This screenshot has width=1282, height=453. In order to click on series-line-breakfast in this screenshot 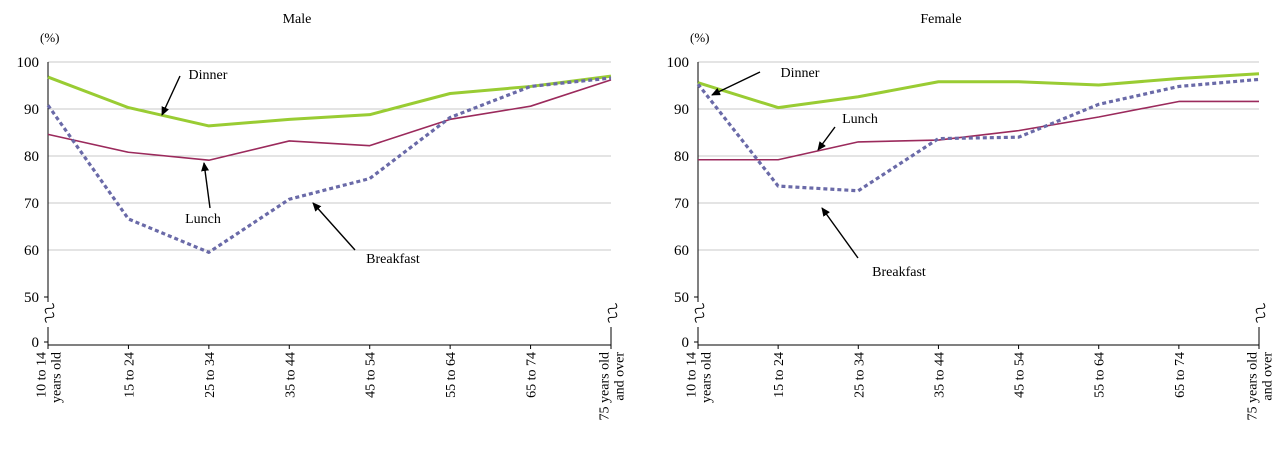, I will do `click(978, 135)`.